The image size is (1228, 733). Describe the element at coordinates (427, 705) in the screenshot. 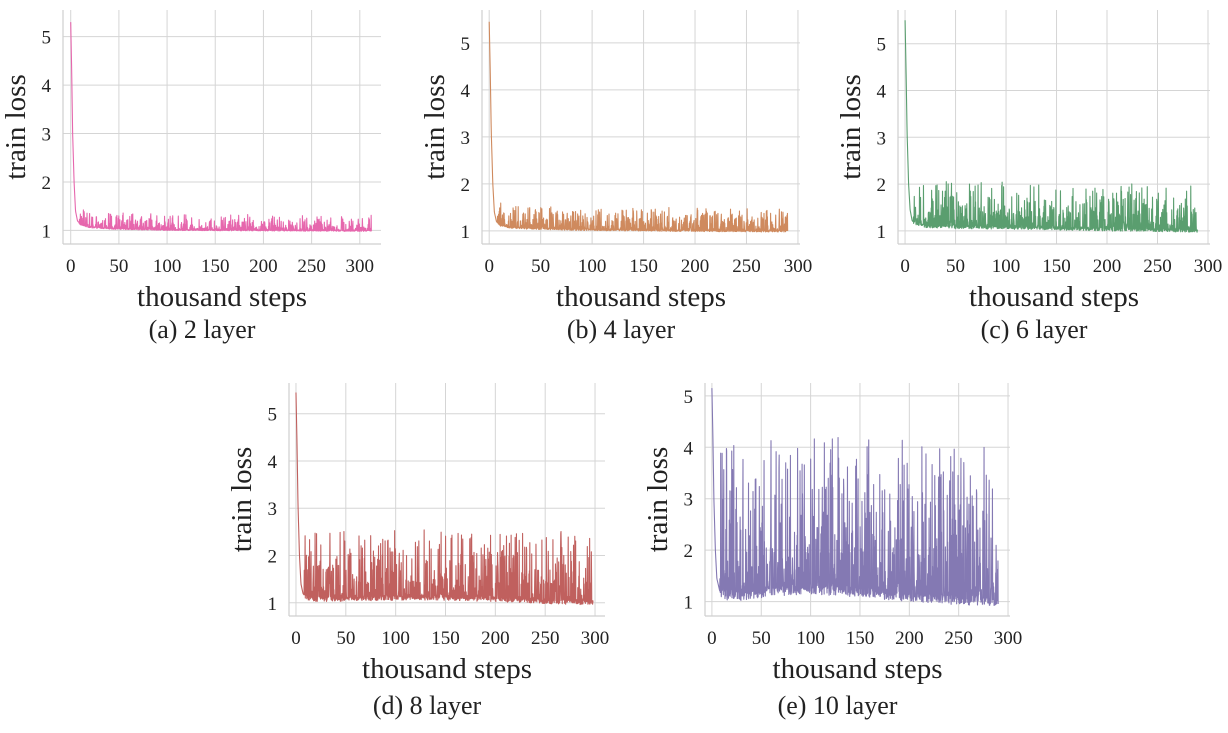

I see `subplot-caption: (d) 8 layer` at that location.